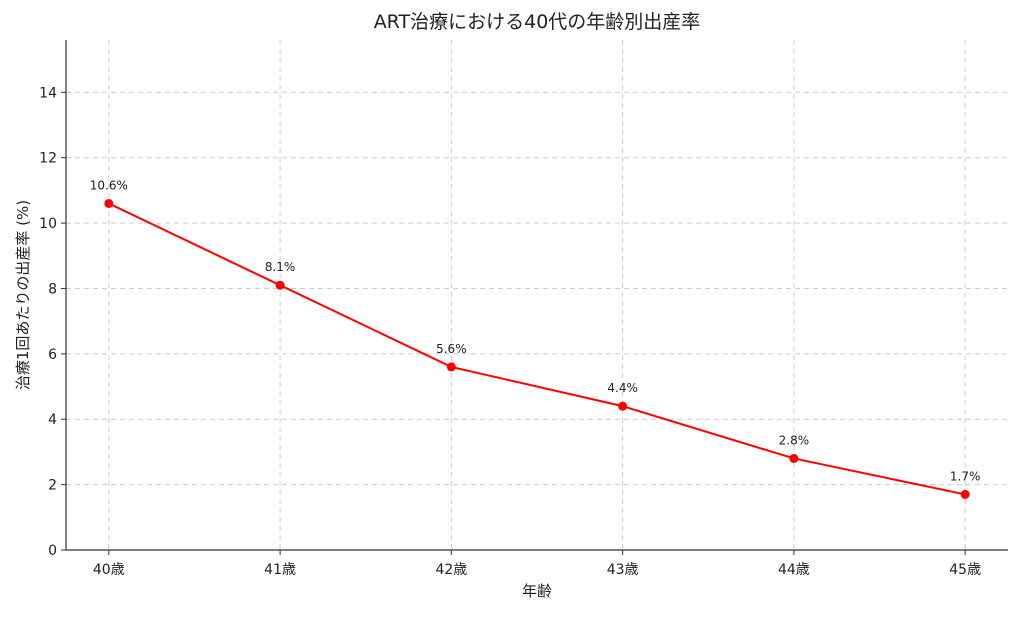 The height and width of the screenshot is (618, 1024). Describe the element at coordinates (965, 476) in the screenshot. I see `data-label: 1.7%` at that location.